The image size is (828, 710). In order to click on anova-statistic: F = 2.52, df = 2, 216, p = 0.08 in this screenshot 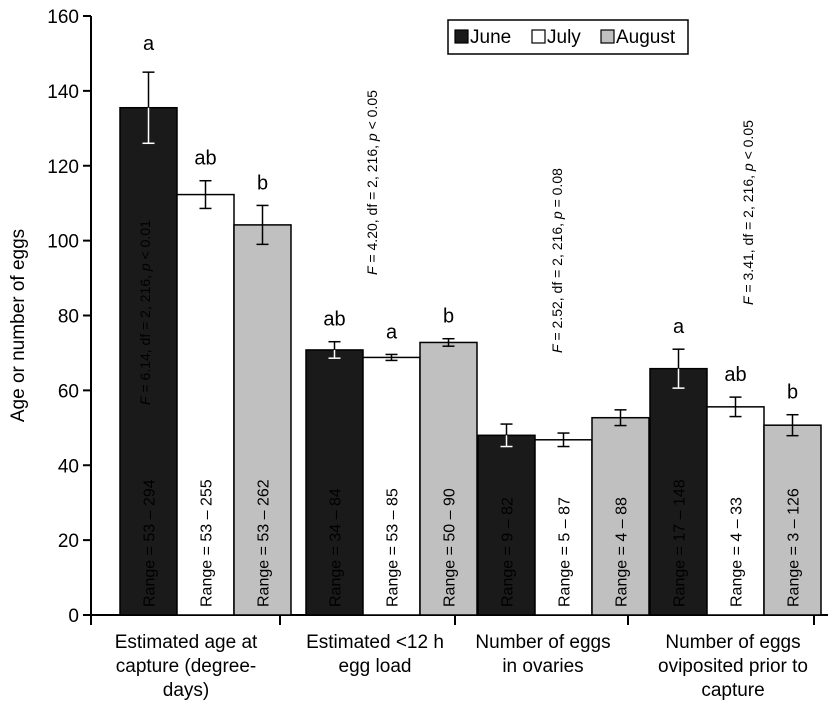, I will do `click(557, 260)`.